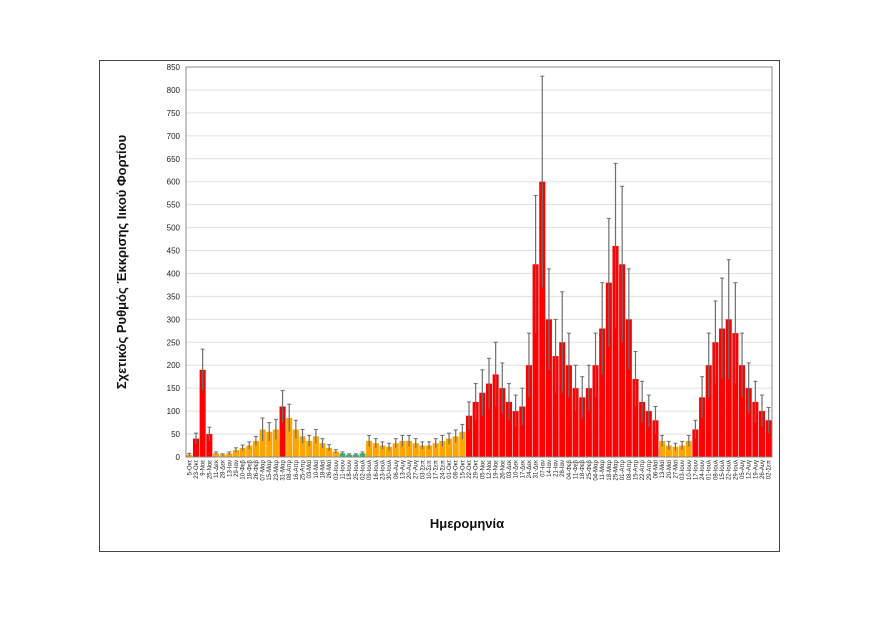 This screenshot has height=622, width=880. Describe the element at coordinates (497, 469) in the screenshot. I see `x-tick-label: 19-Νοε` at that location.